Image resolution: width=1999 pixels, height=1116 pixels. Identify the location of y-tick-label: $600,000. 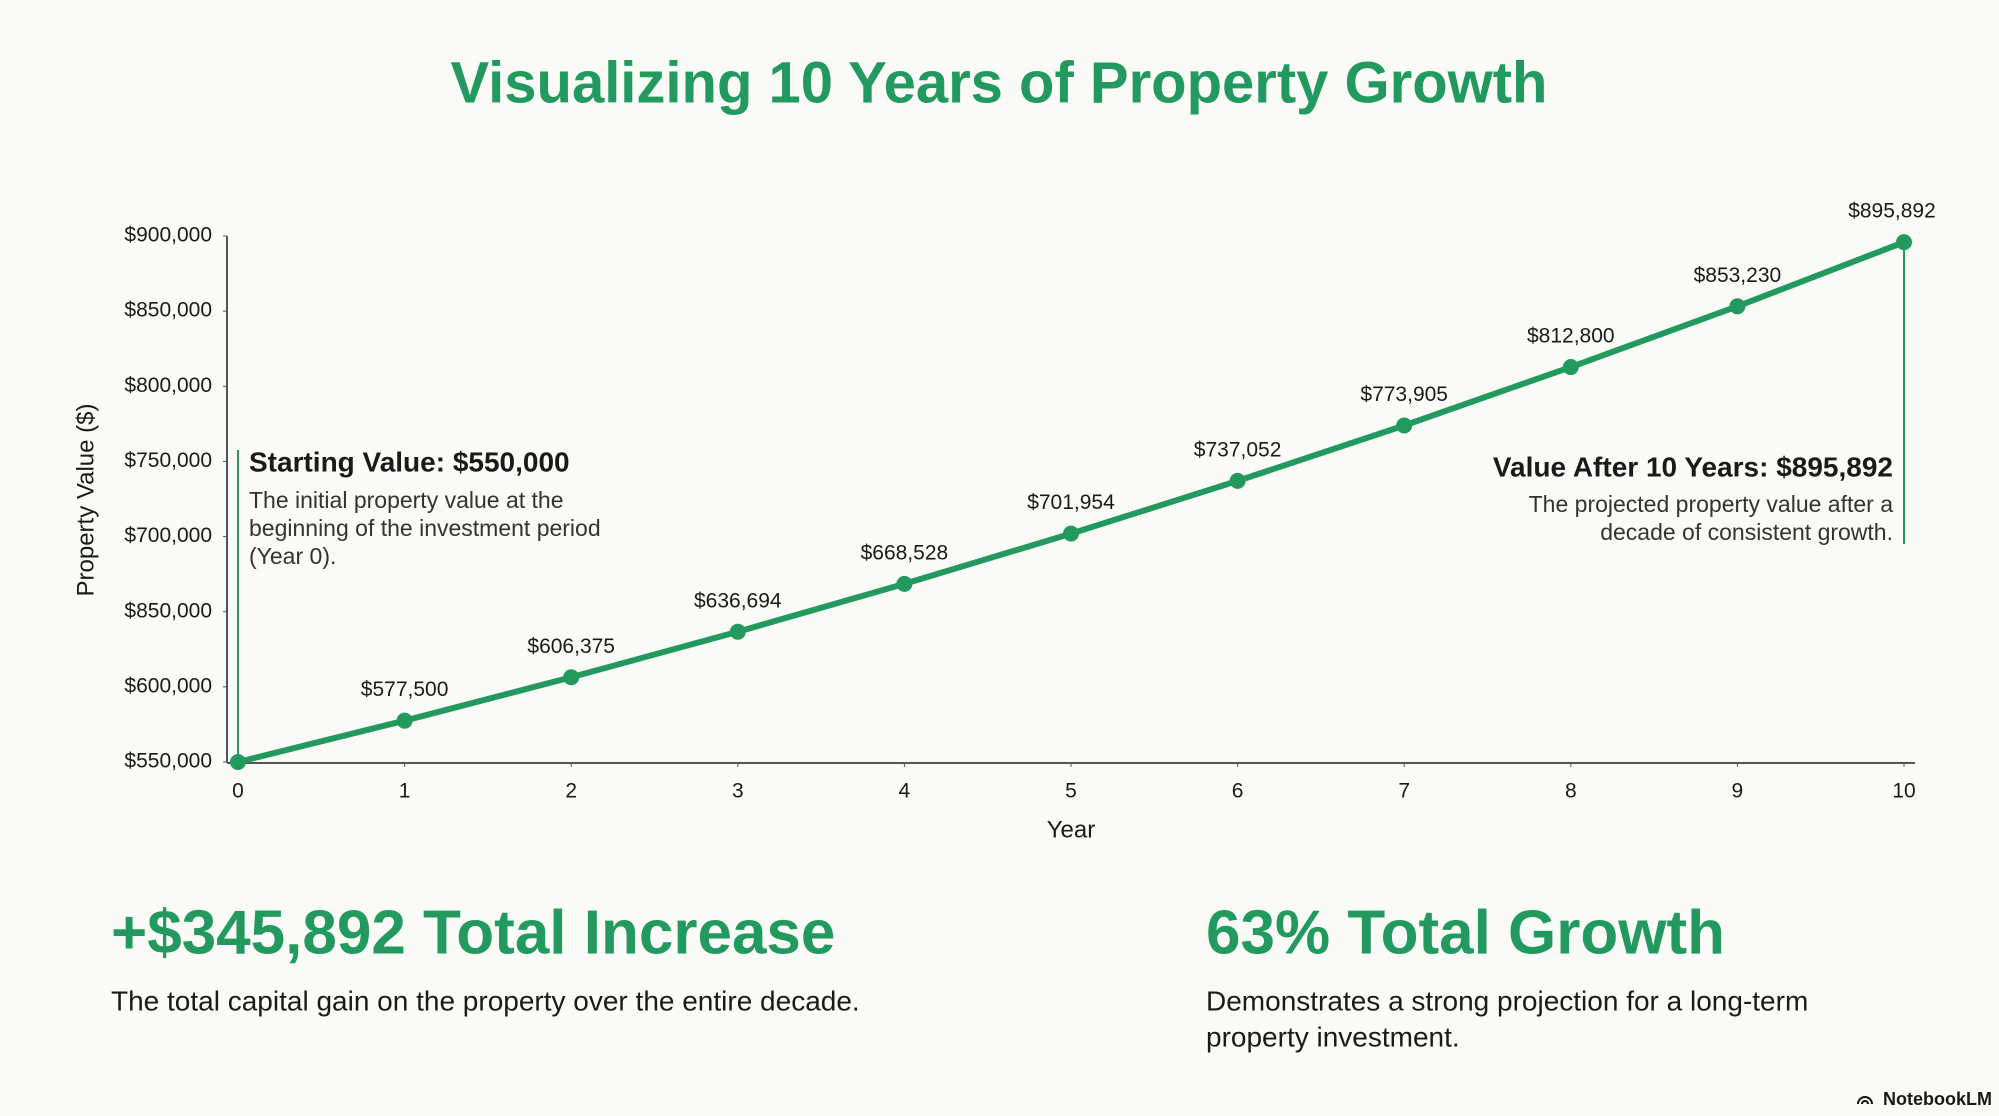
(168, 685).